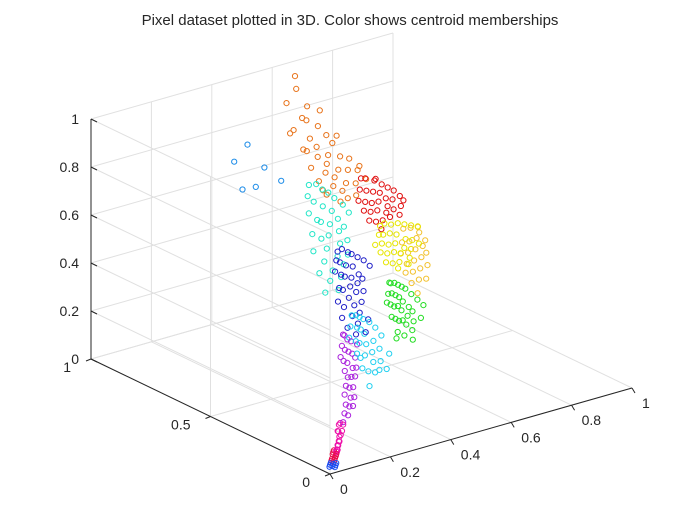 The image size is (700, 530). I want to click on z-tick-label: 0.4, so click(70, 263).